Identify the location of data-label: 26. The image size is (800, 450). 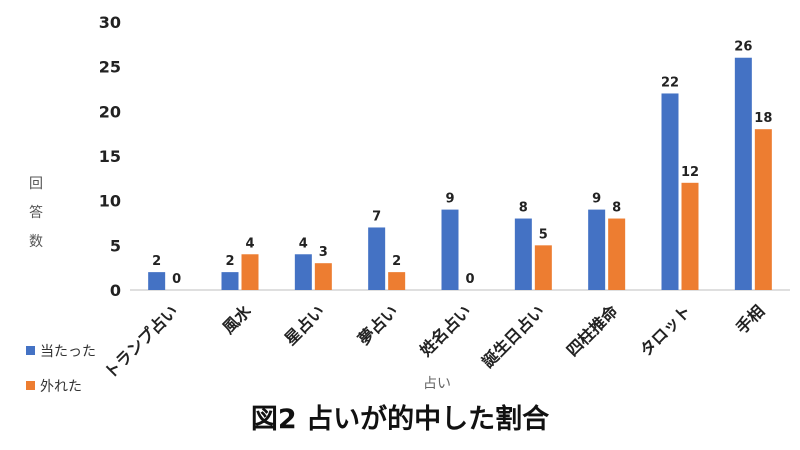
(743, 47).